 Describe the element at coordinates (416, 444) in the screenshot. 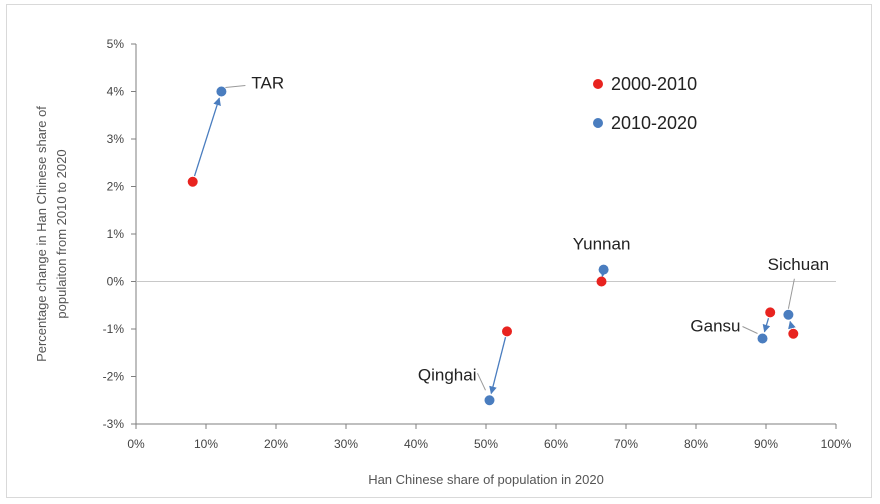

I see `x-tick-label: 40%` at that location.